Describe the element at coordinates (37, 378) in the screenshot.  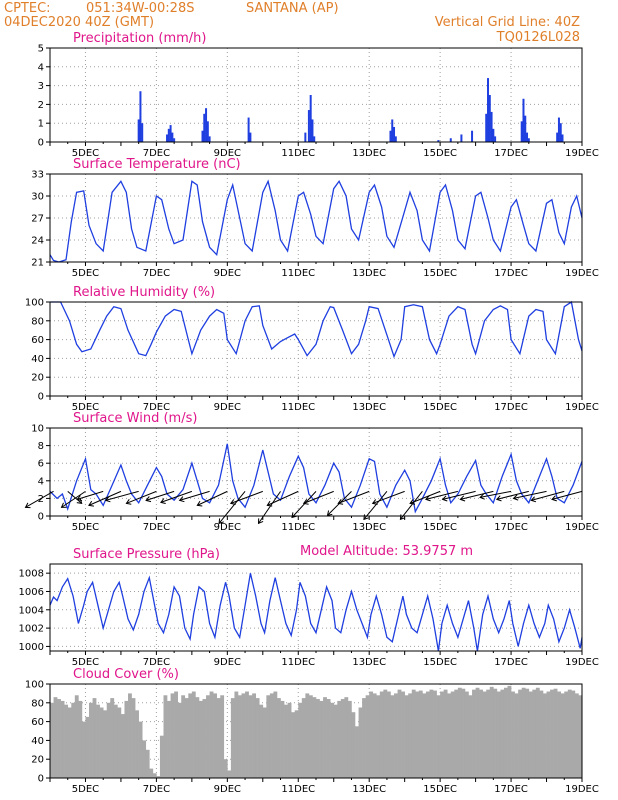
I see `rh-ytick-label: 20` at that location.